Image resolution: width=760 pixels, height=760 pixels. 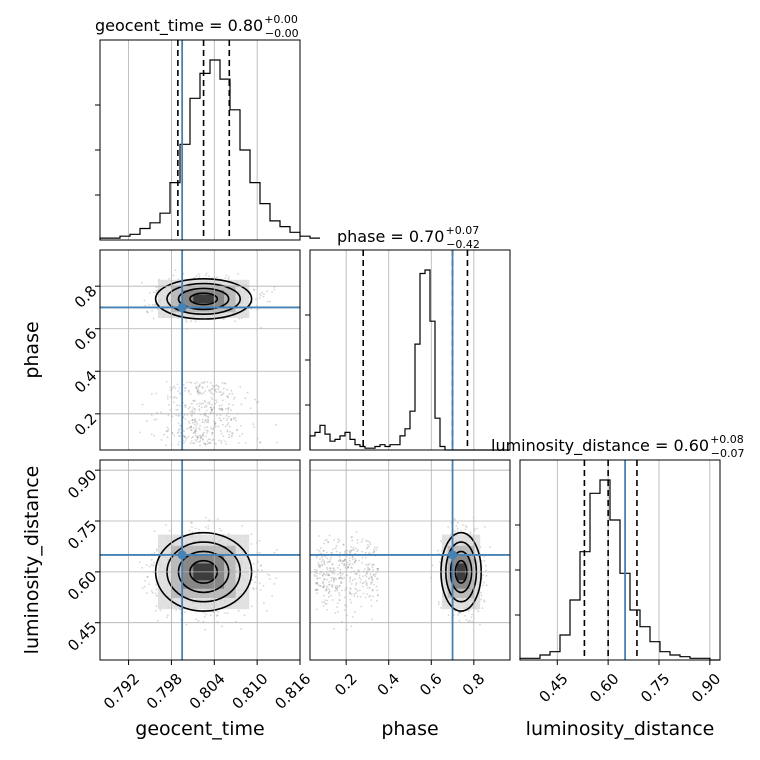 I want to click on panel-frame, so click(x=410, y=350).